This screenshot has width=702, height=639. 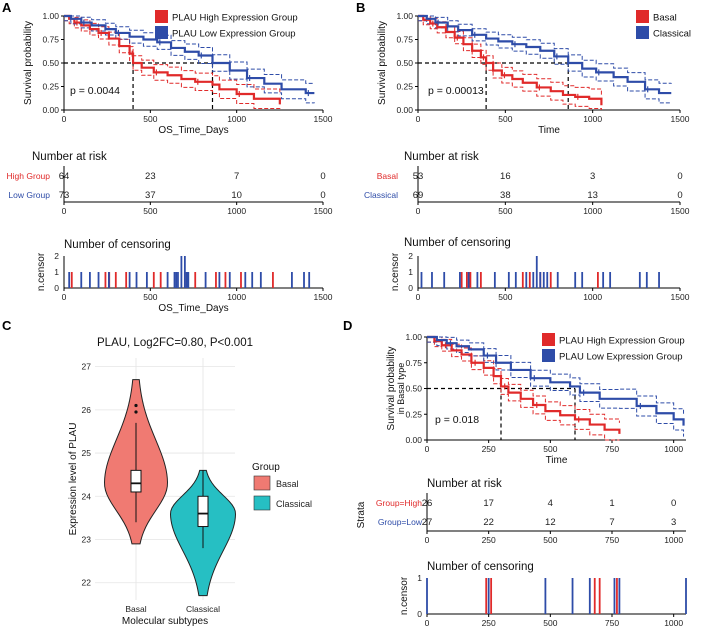 I want to click on risk-value: 3, so click(x=673, y=522).